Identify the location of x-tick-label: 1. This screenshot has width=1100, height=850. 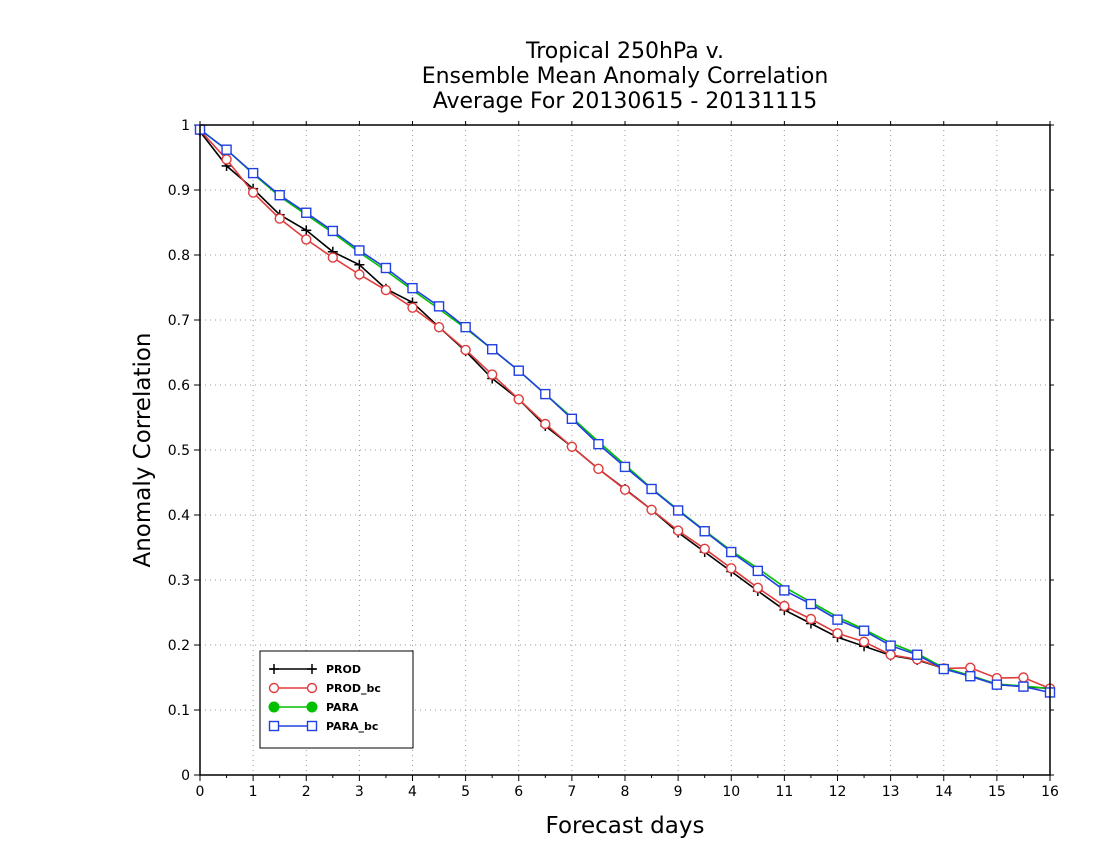
(253, 792).